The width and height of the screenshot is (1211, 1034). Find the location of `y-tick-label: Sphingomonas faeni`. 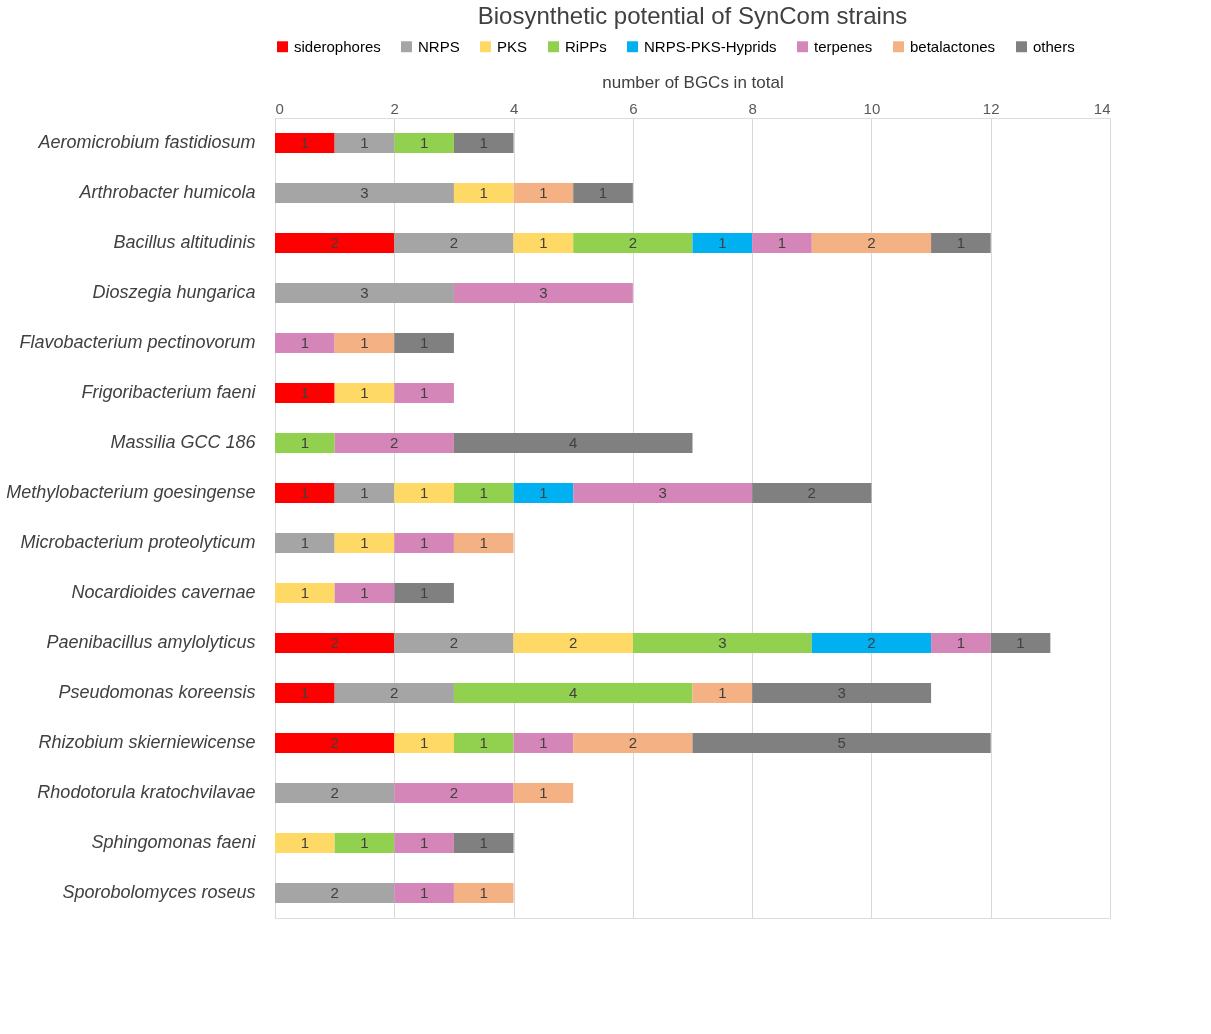

y-tick-label: Sphingomonas faeni is located at coordinates (174, 842).